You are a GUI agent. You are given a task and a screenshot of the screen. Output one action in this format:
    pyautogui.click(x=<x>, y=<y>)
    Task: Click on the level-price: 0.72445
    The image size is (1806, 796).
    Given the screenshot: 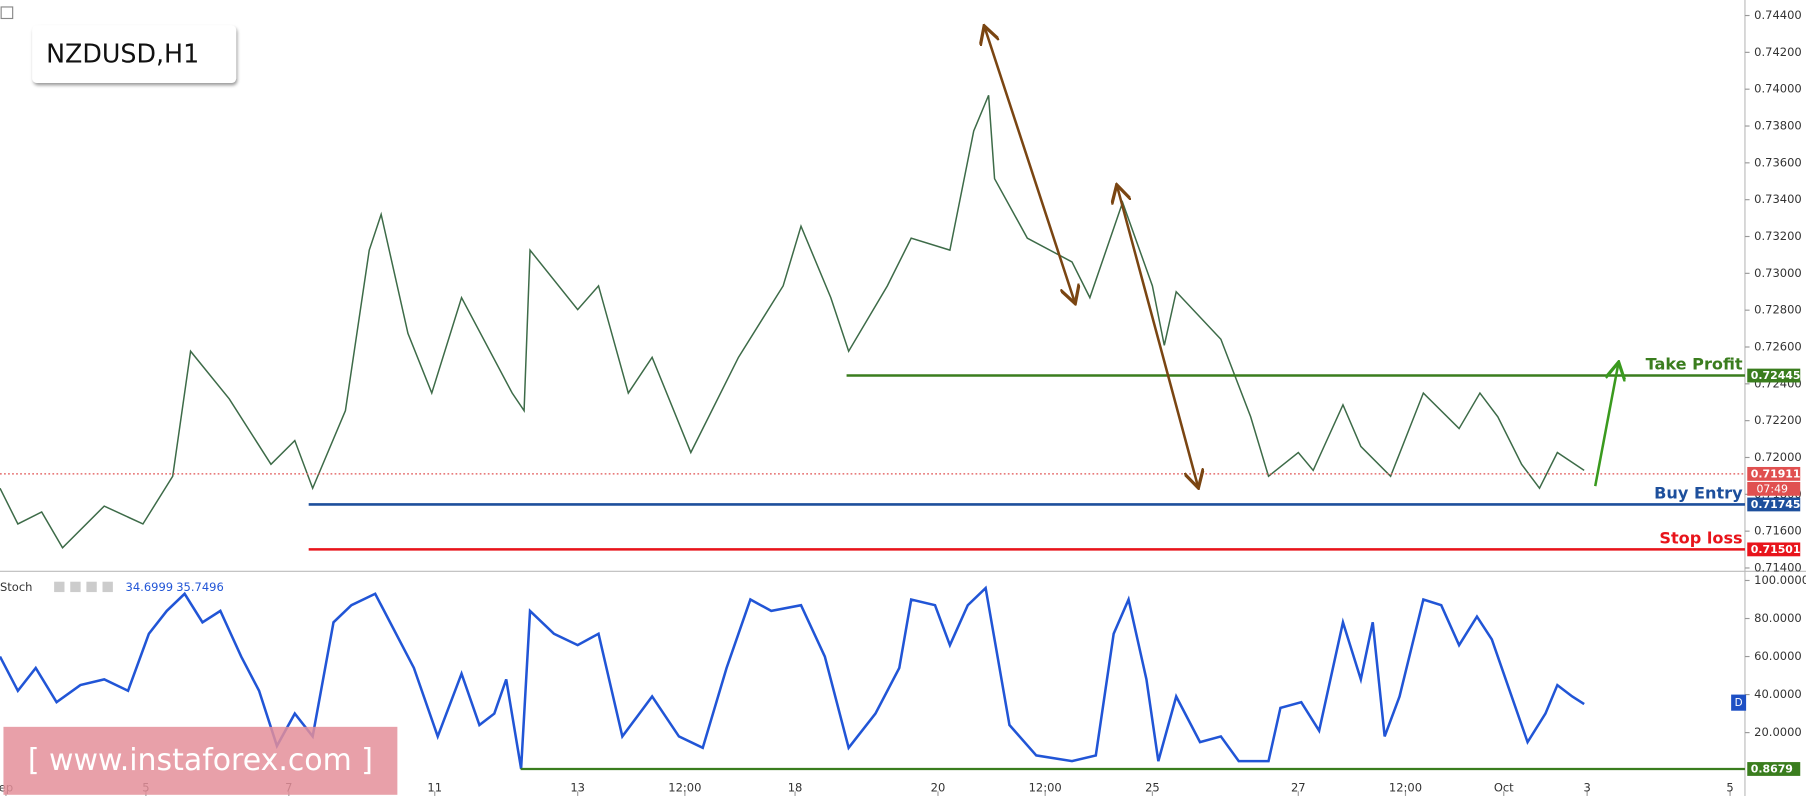 What is the action you would take?
    pyautogui.click(x=1776, y=375)
    